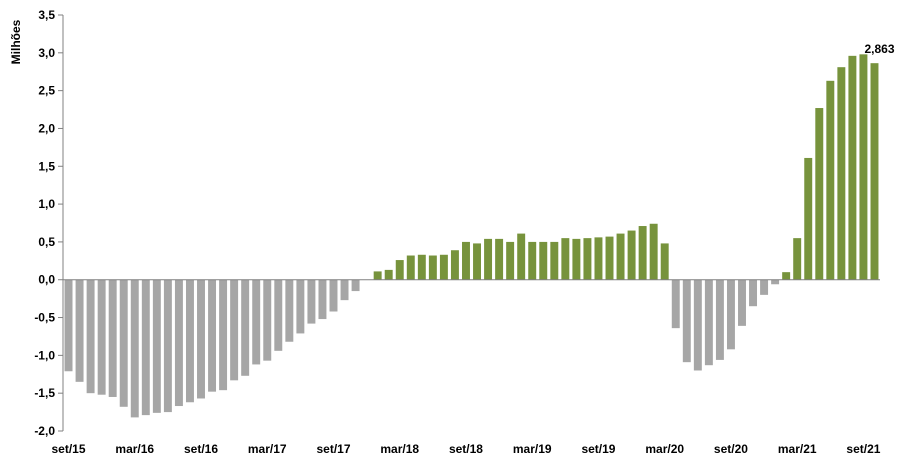 Image resolution: width=907 pixels, height=458 pixels. I want to click on x-tick-label: set/20, so click(731, 449).